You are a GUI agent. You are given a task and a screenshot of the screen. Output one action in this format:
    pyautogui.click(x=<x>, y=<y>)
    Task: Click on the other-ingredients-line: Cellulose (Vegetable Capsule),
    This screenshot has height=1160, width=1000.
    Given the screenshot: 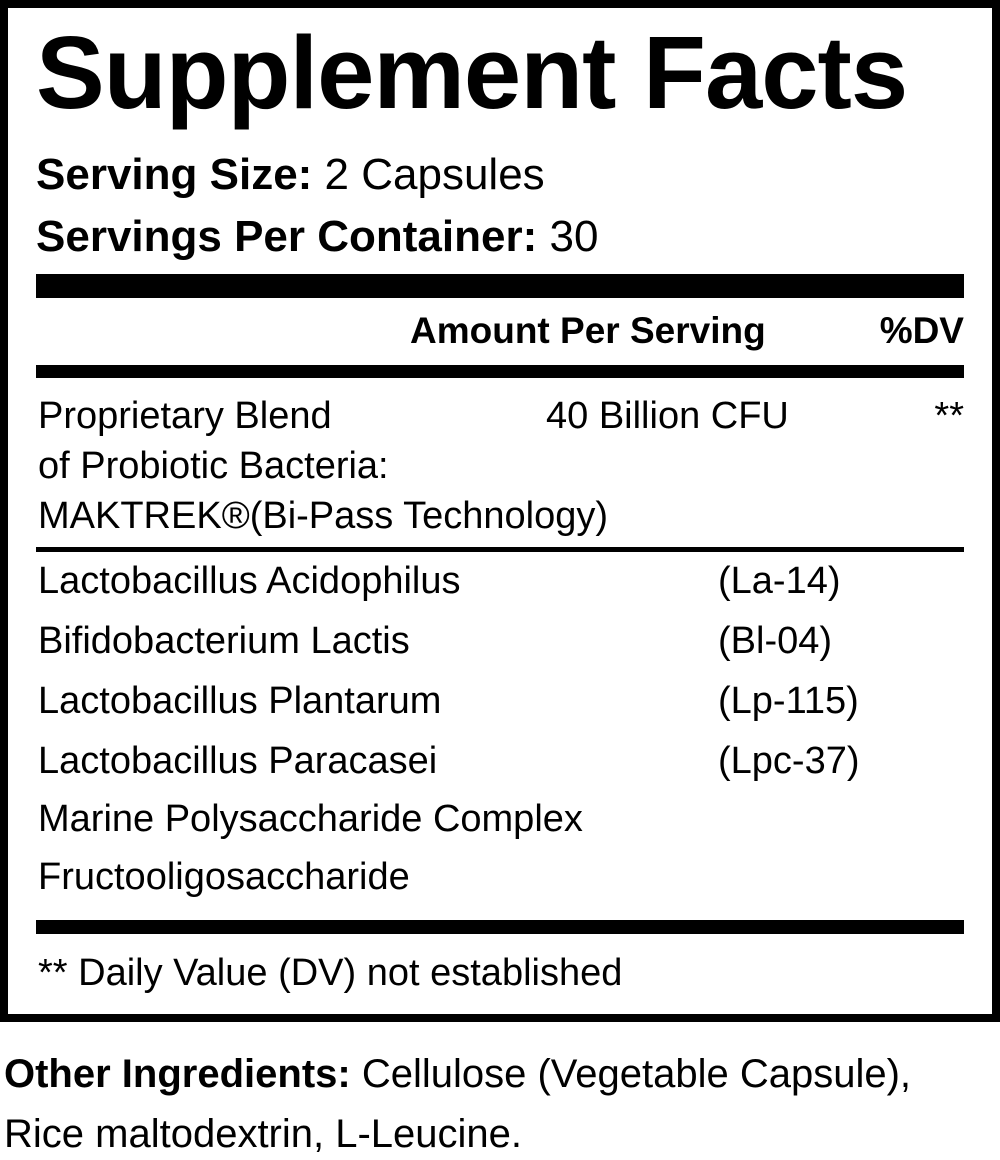 What is the action you would take?
    pyautogui.click(x=636, y=1074)
    